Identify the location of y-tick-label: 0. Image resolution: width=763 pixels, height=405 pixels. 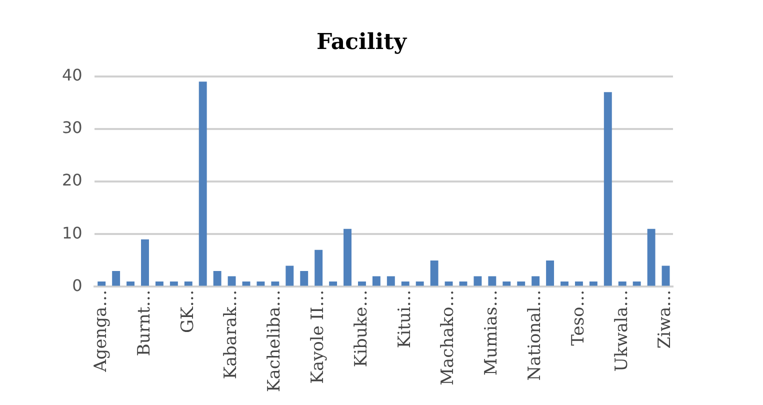
(77, 285).